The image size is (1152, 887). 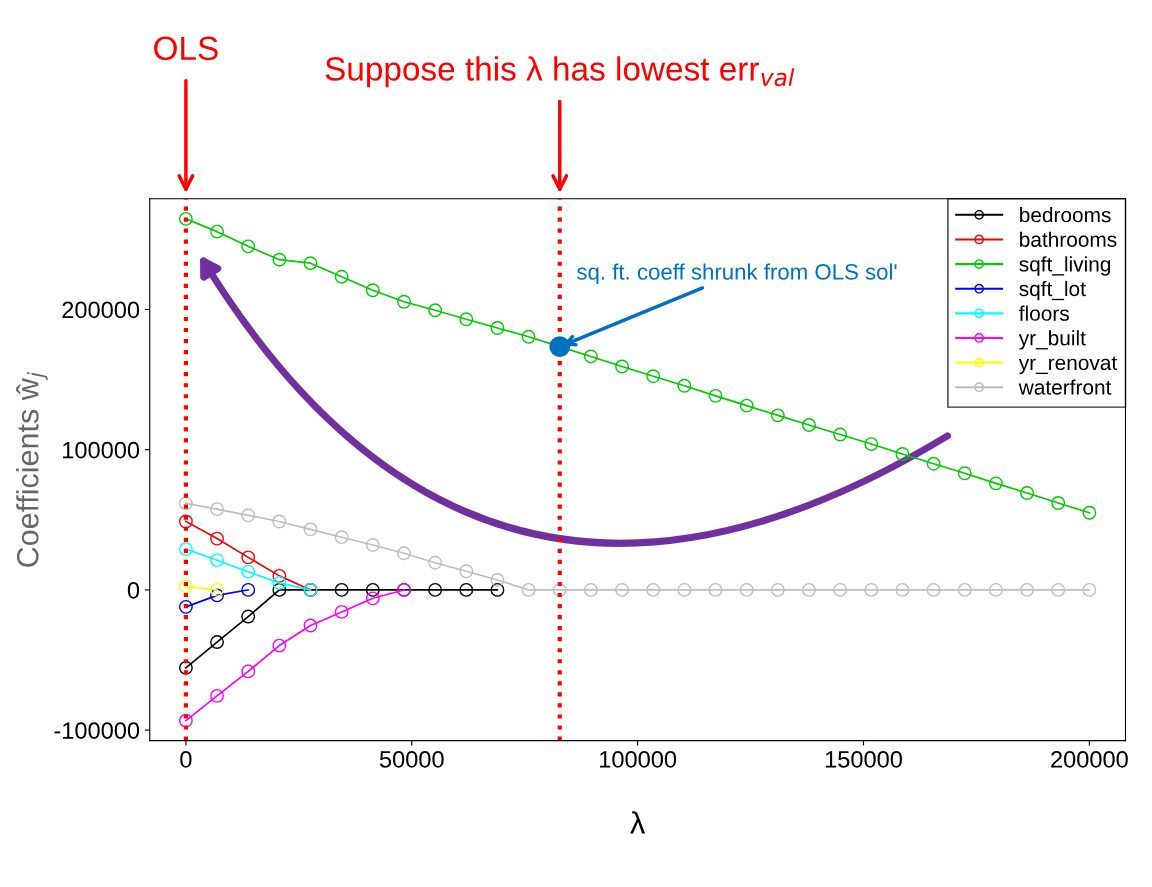 What do you see at coordinates (133, 590) in the screenshot?
I see `y-tick-label: 0` at bounding box center [133, 590].